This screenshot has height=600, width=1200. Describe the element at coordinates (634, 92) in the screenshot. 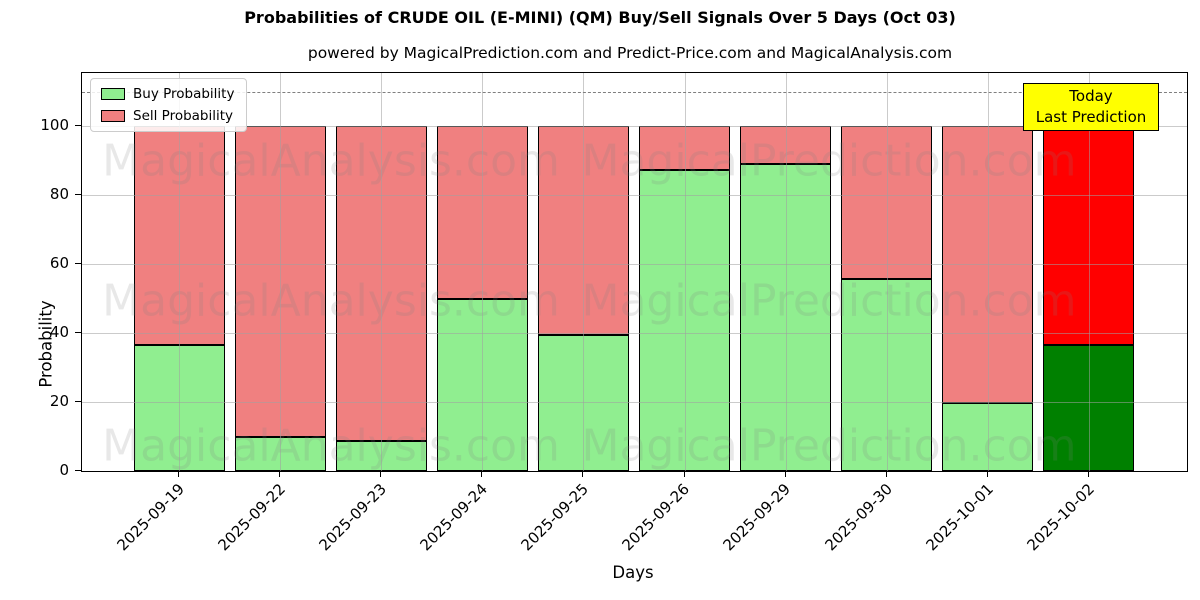

I see `dashed-reference-line` at that location.